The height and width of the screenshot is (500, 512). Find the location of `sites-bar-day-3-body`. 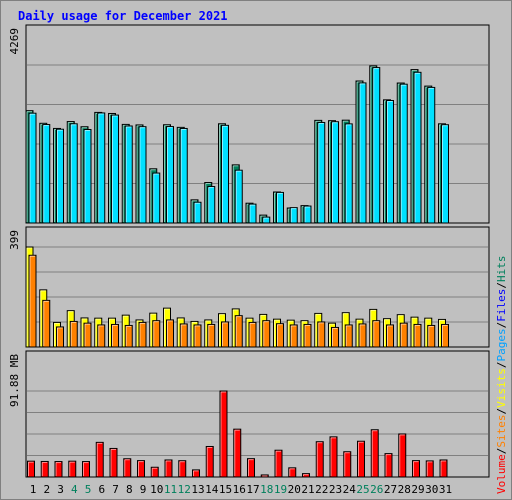

sites-bar-day-3-body is located at coordinates (60, 337).